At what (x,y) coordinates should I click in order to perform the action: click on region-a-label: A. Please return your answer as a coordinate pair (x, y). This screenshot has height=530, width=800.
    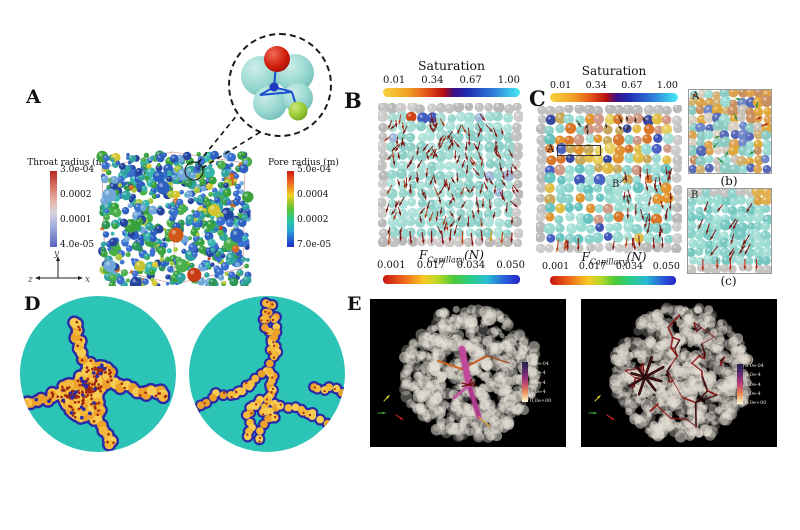
    Looking at the image, I should click on (551, 149).